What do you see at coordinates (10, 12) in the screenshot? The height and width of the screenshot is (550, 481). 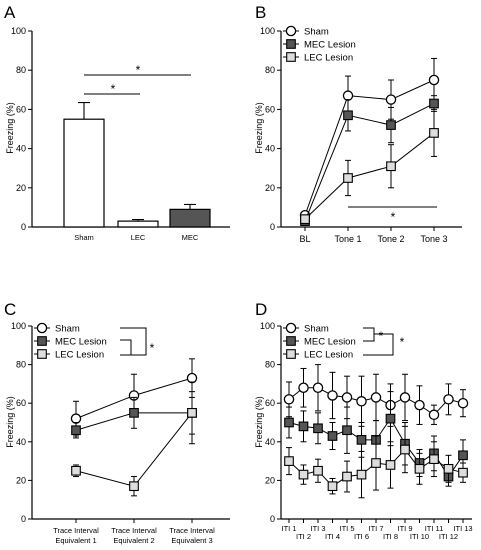 I see `panel-a-letter: A` at bounding box center [10, 12].